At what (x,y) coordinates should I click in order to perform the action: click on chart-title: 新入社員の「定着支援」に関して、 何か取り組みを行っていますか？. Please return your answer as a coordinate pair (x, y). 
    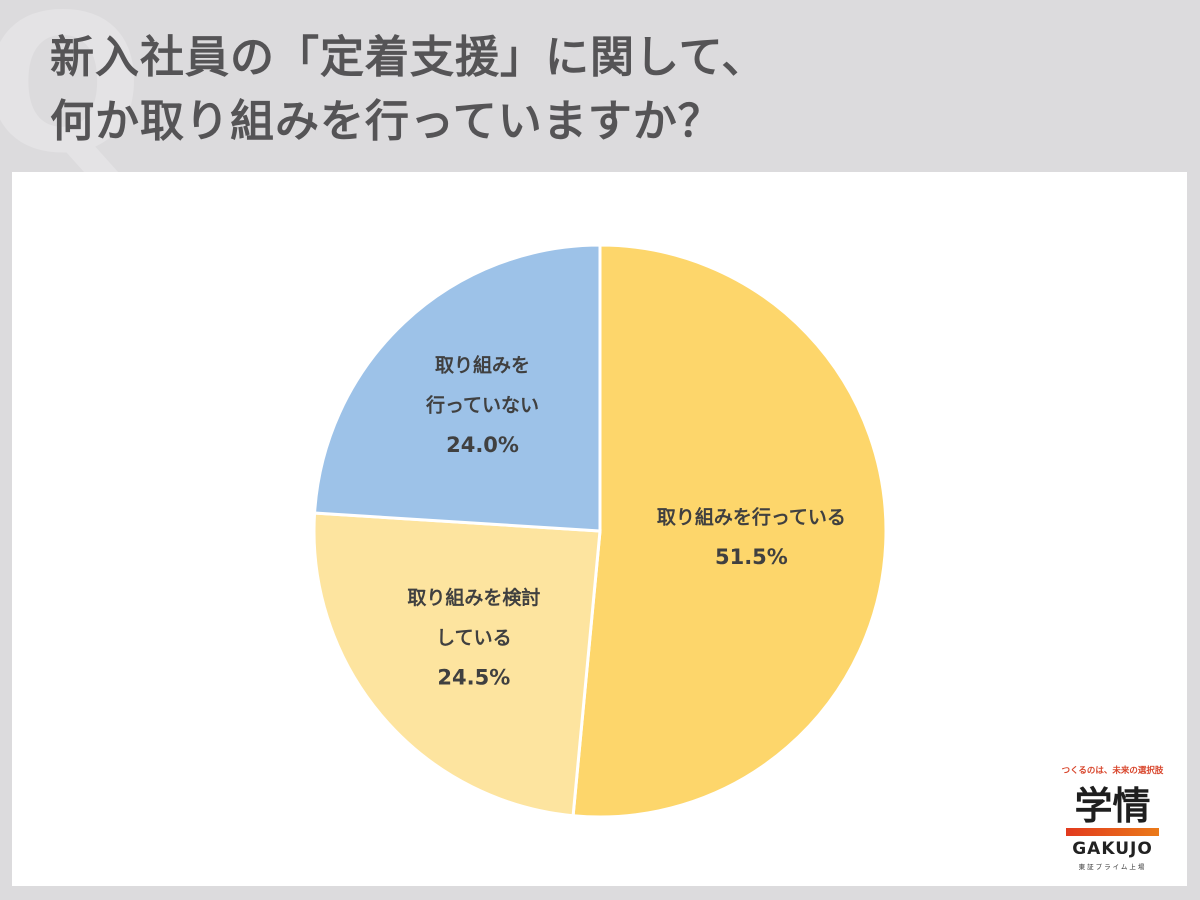
    Looking at the image, I should click on (600, 90).